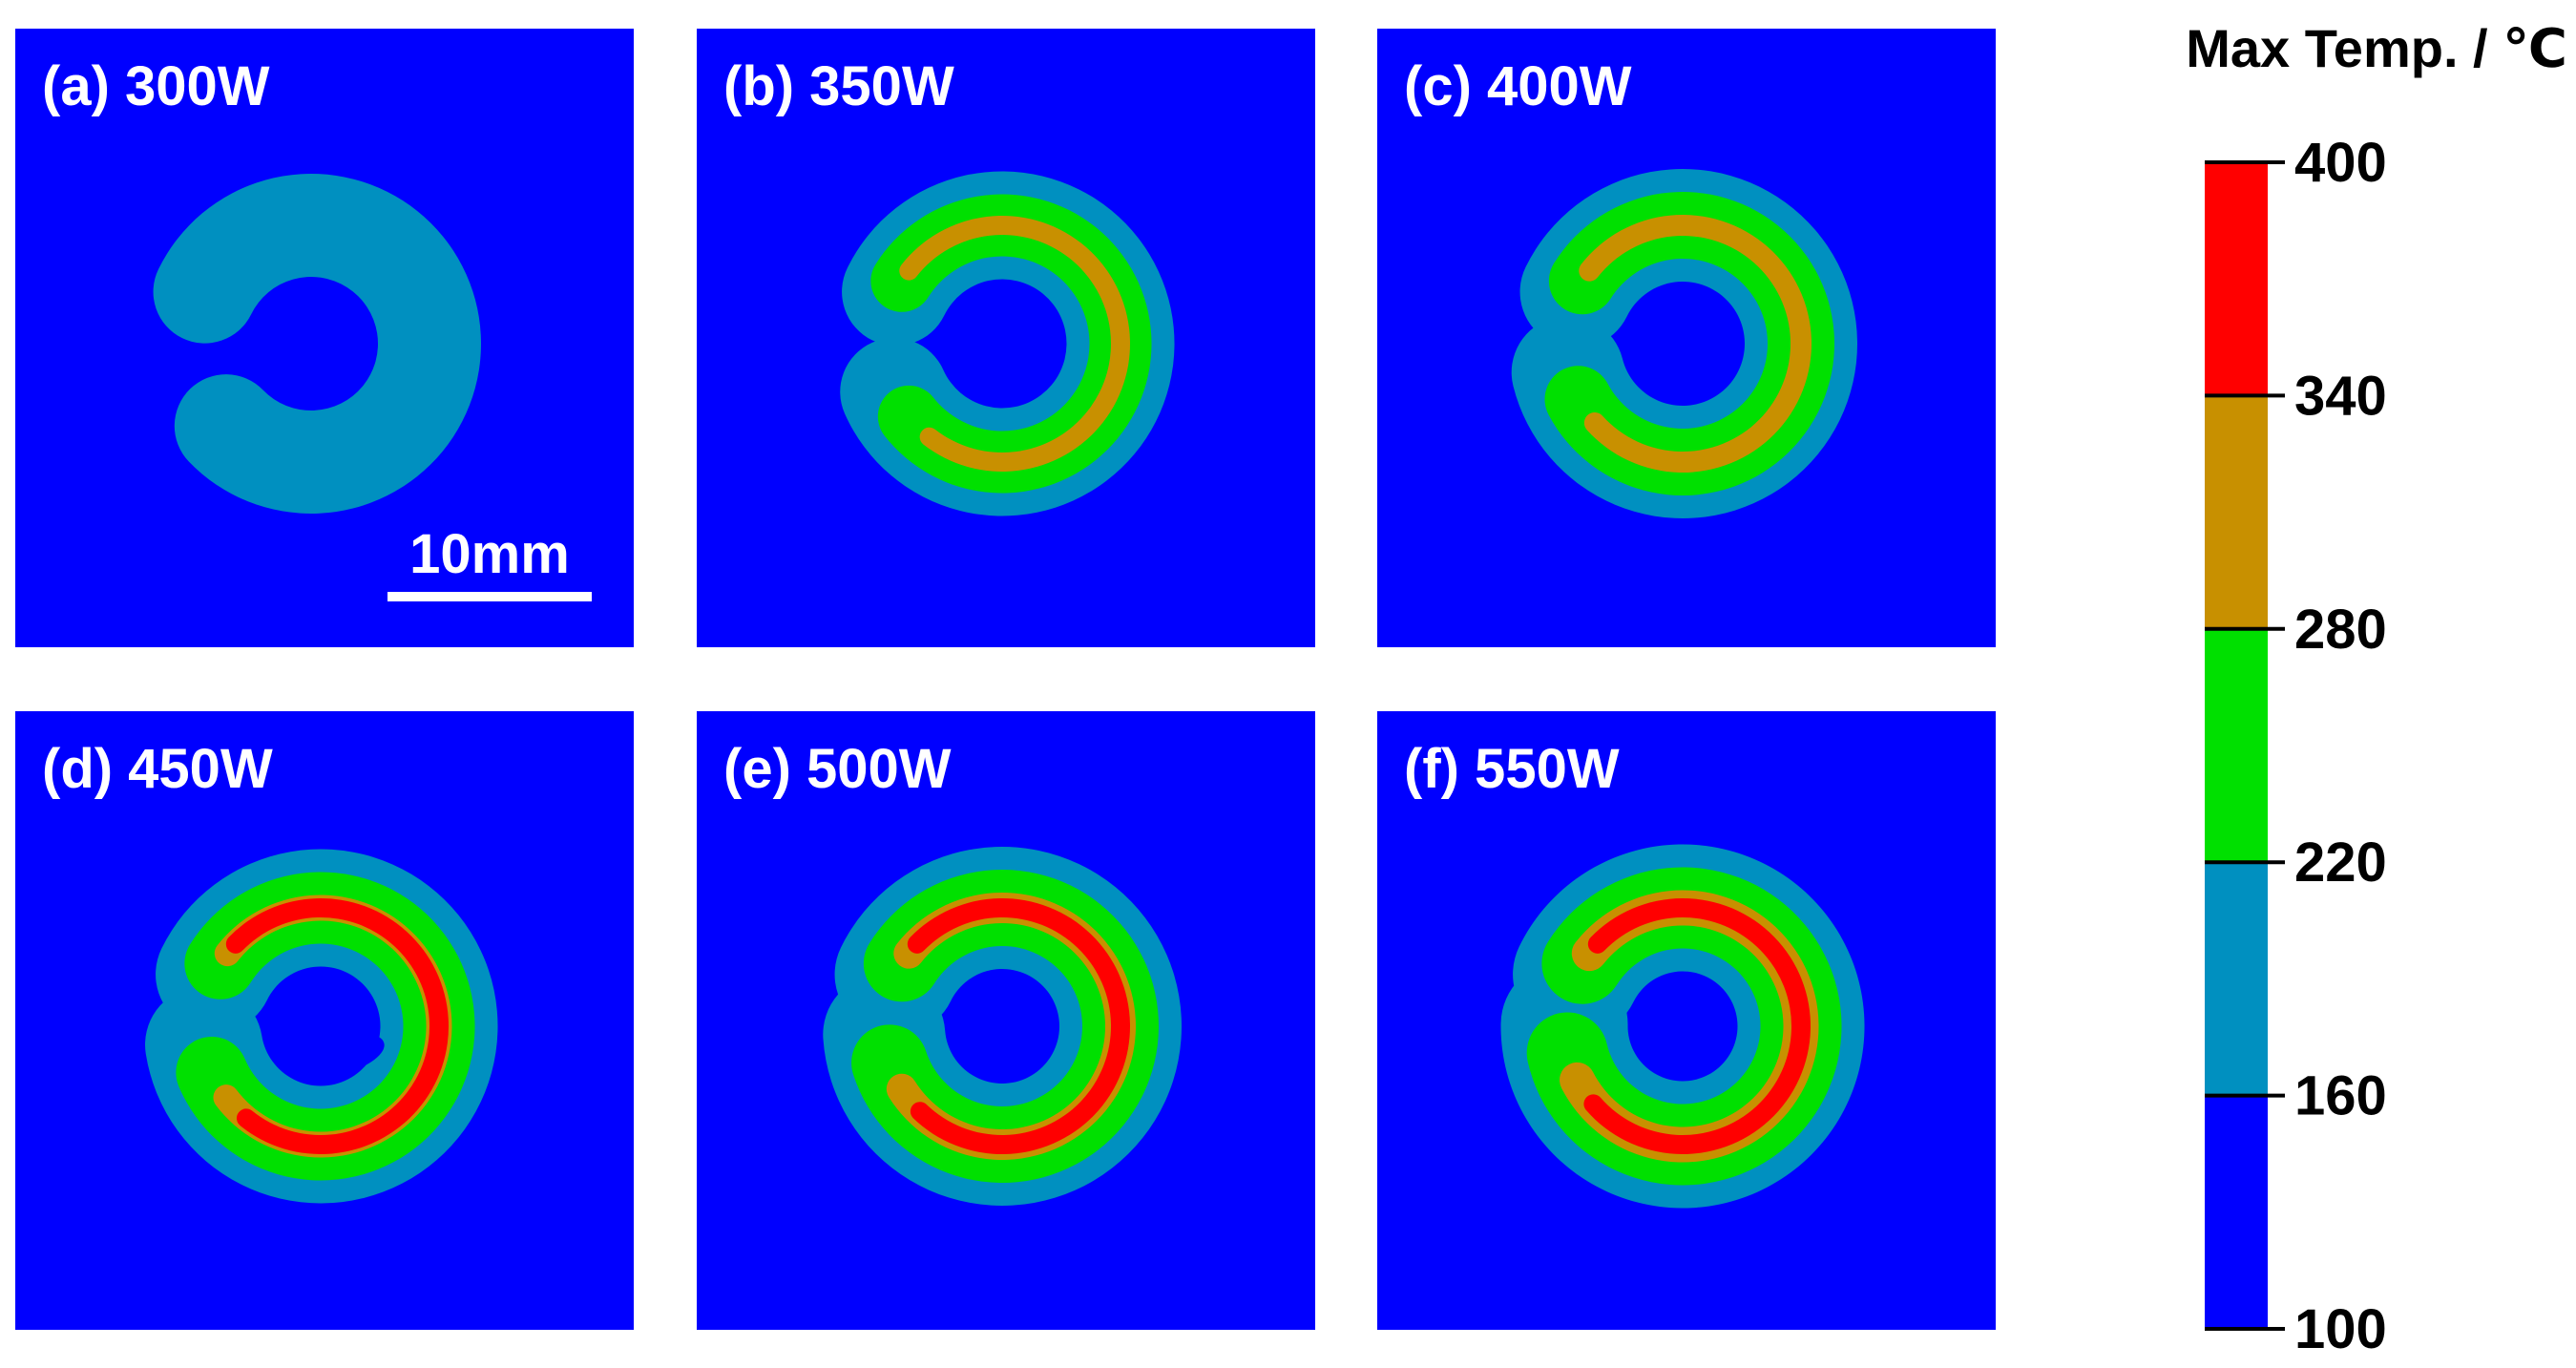 The image size is (2576, 1368). I want to click on colorbar-tick-label: 220, so click(2340, 863).